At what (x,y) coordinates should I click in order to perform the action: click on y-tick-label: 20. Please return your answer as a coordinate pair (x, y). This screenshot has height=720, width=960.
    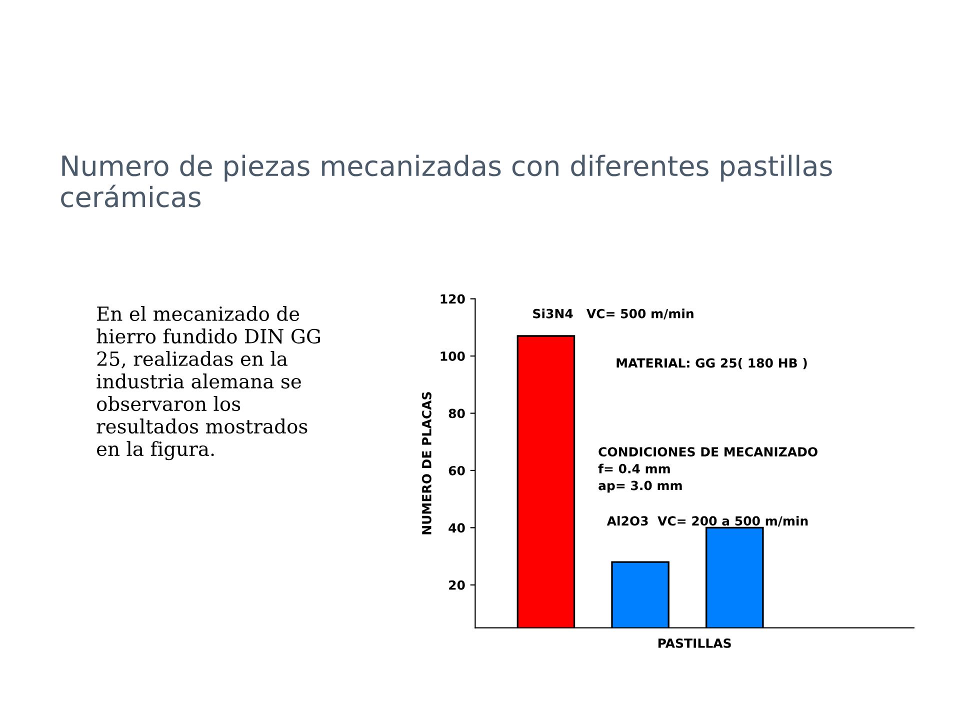
    Looking at the image, I should click on (457, 585).